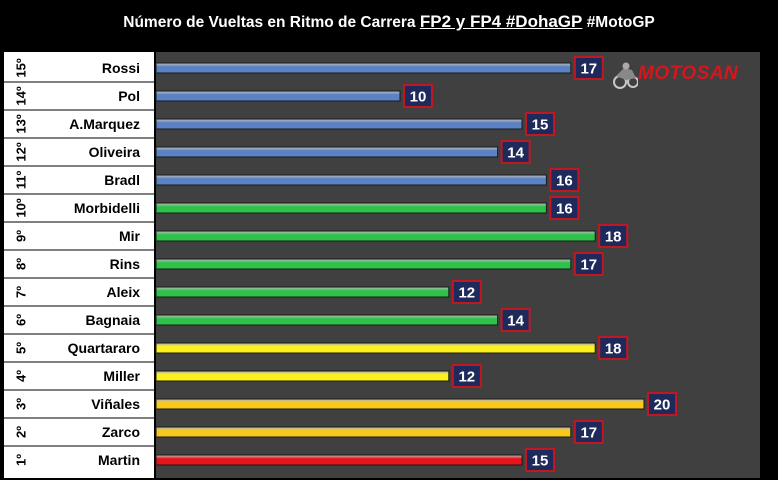  What do you see at coordinates (21, 95) in the screenshot?
I see `position-label: 14º` at bounding box center [21, 95].